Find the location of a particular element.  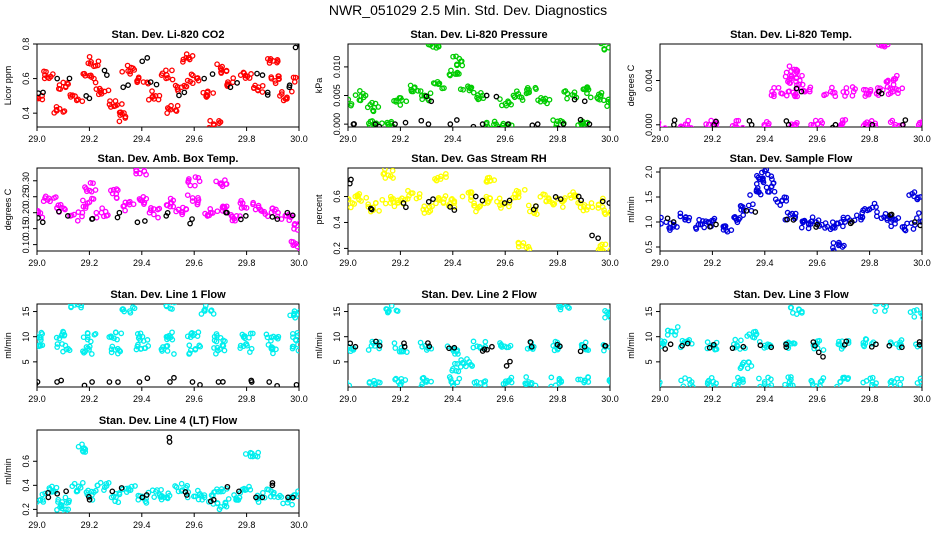

plot-frame is located at coordinates (168, 85).